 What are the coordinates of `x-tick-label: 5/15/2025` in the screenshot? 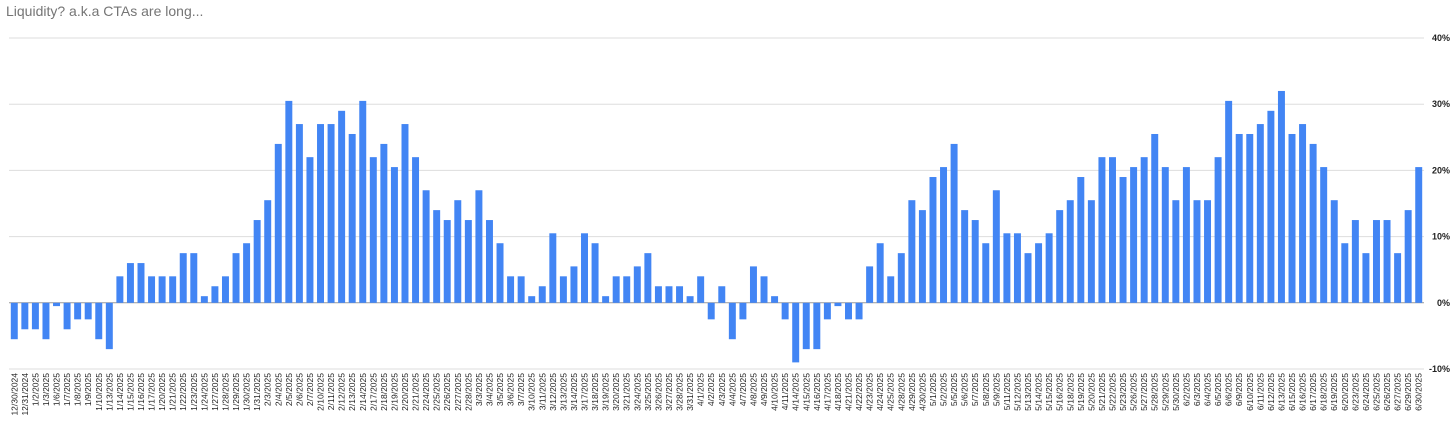 It's located at (1049, 392).